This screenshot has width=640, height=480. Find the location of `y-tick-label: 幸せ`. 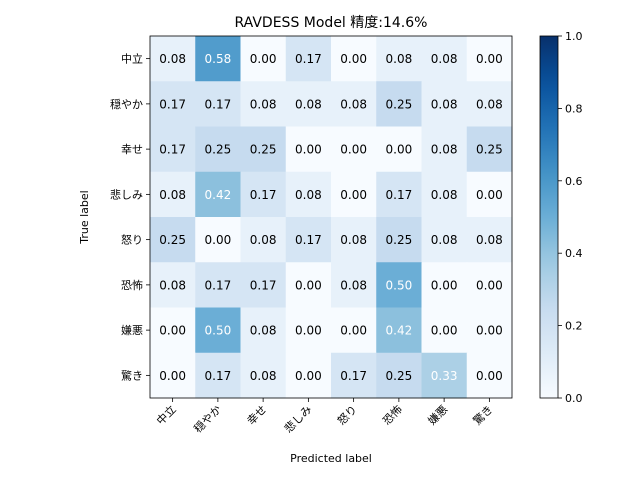

y-tick-label: 幸せ is located at coordinates (132, 149).